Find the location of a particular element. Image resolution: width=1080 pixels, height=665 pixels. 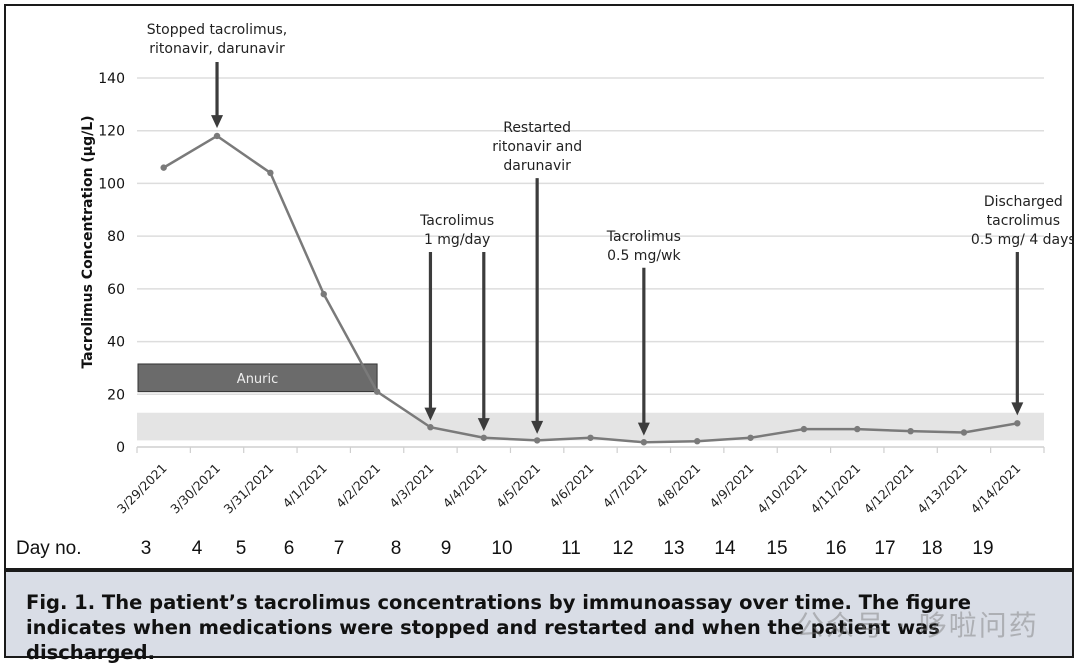

day-number: 19 is located at coordinates (982, 548).